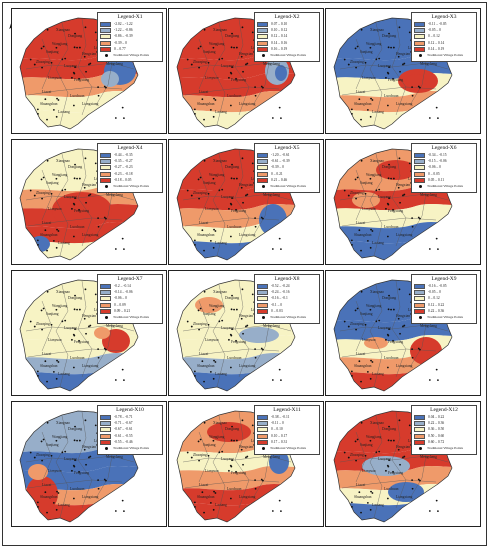  Describe the element at coordinates (217, 306) in the screenshot. I see `place-label: Wangjiang` at that location.